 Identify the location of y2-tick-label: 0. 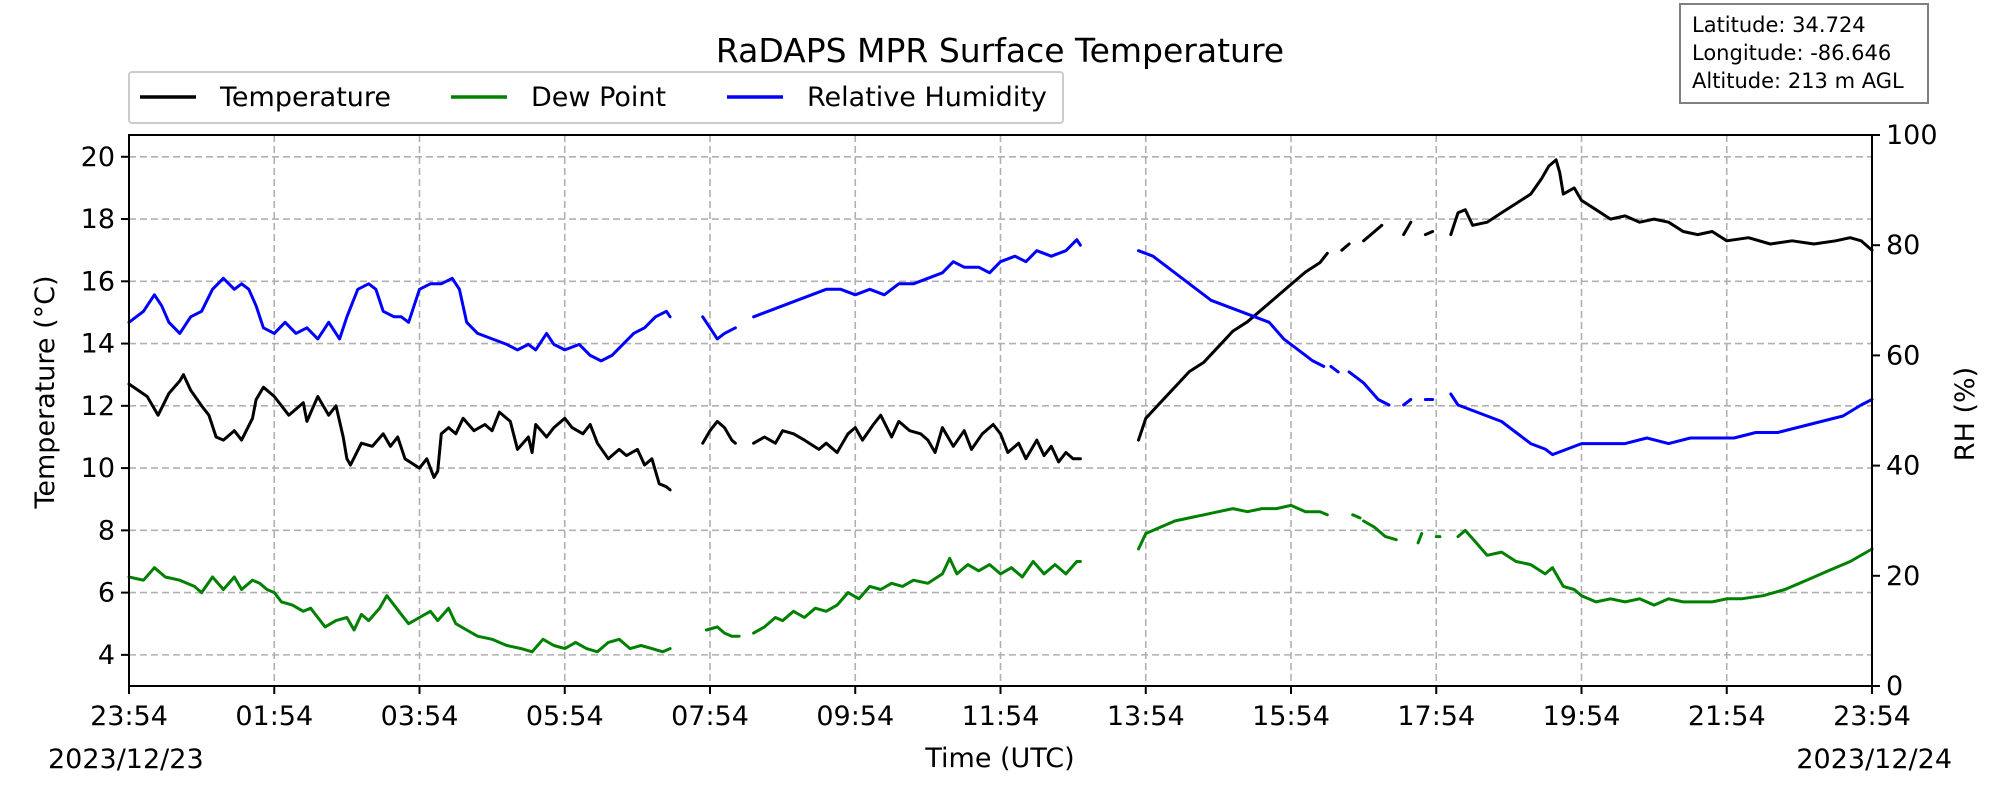
(1894, 686).